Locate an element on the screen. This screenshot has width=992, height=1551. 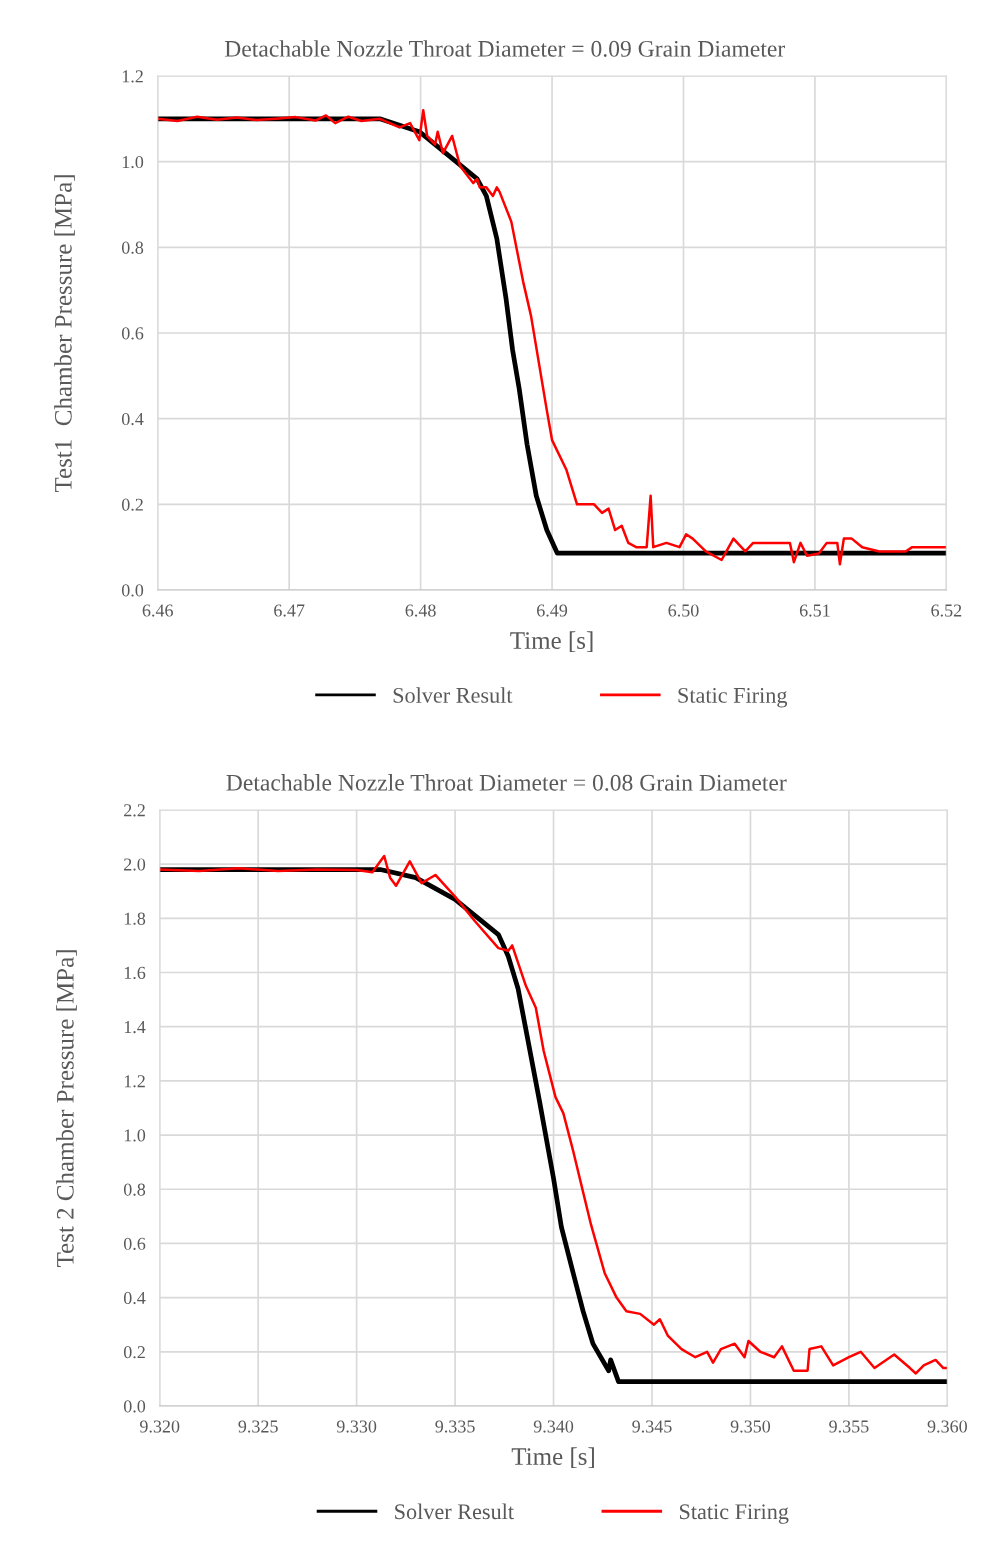
y-tick-label: 1.6 is located at coordinates (135, 973).